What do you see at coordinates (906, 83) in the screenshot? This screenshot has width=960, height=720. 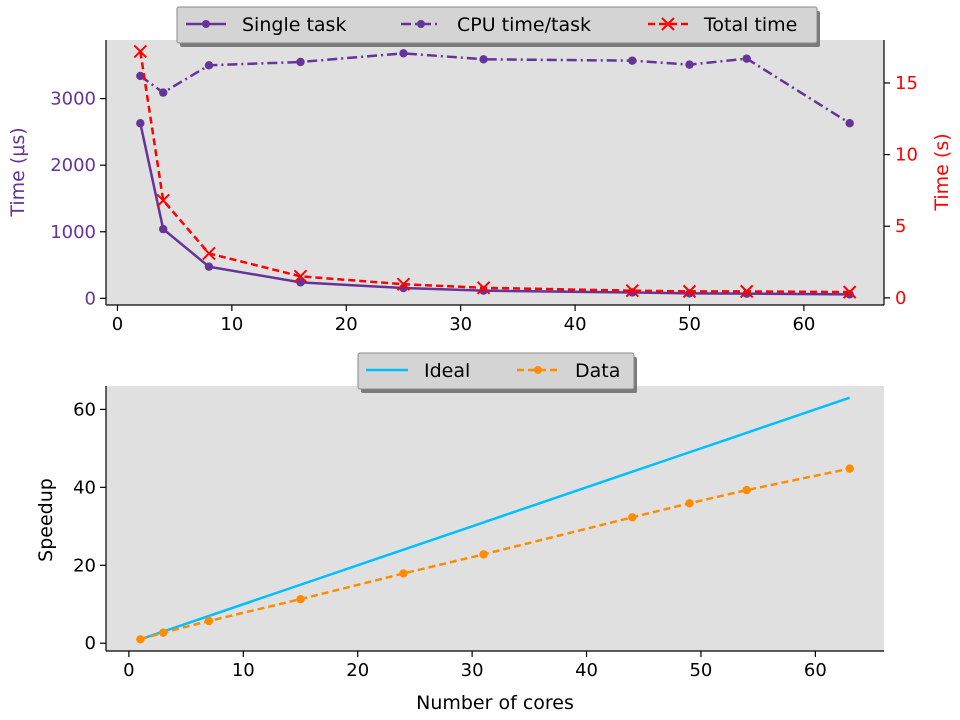 I see `y-tick-label: 15` at bounding box center [906, 83].